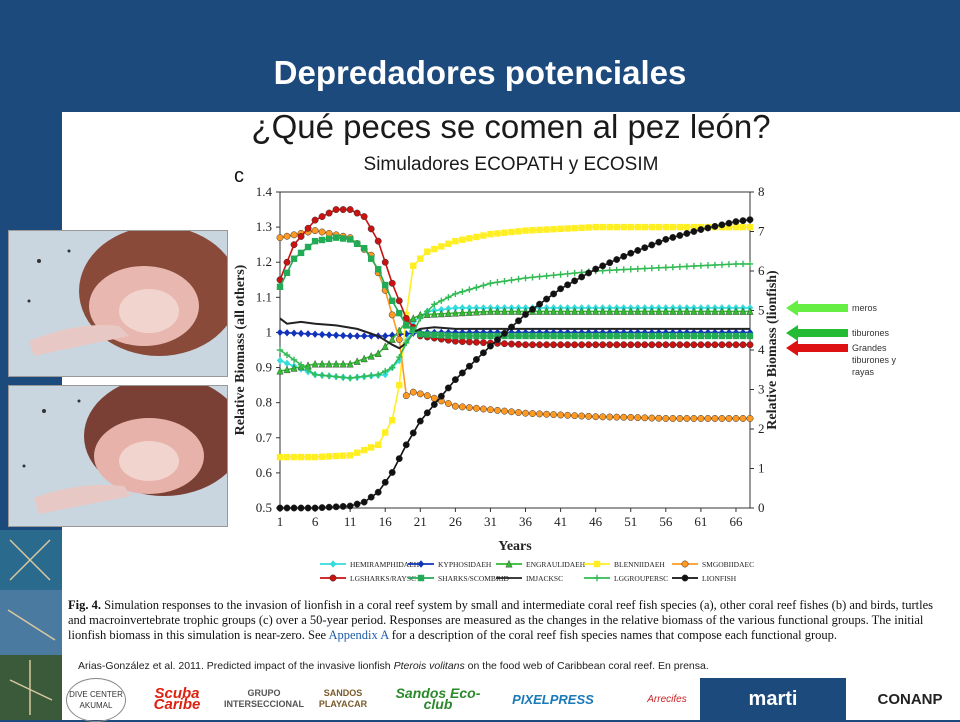 The width and height of the screenshot is (960, 722). Describe the element at coordinates (596, 521) in the screenshot. I see `x-tick-label: 46` at that location.